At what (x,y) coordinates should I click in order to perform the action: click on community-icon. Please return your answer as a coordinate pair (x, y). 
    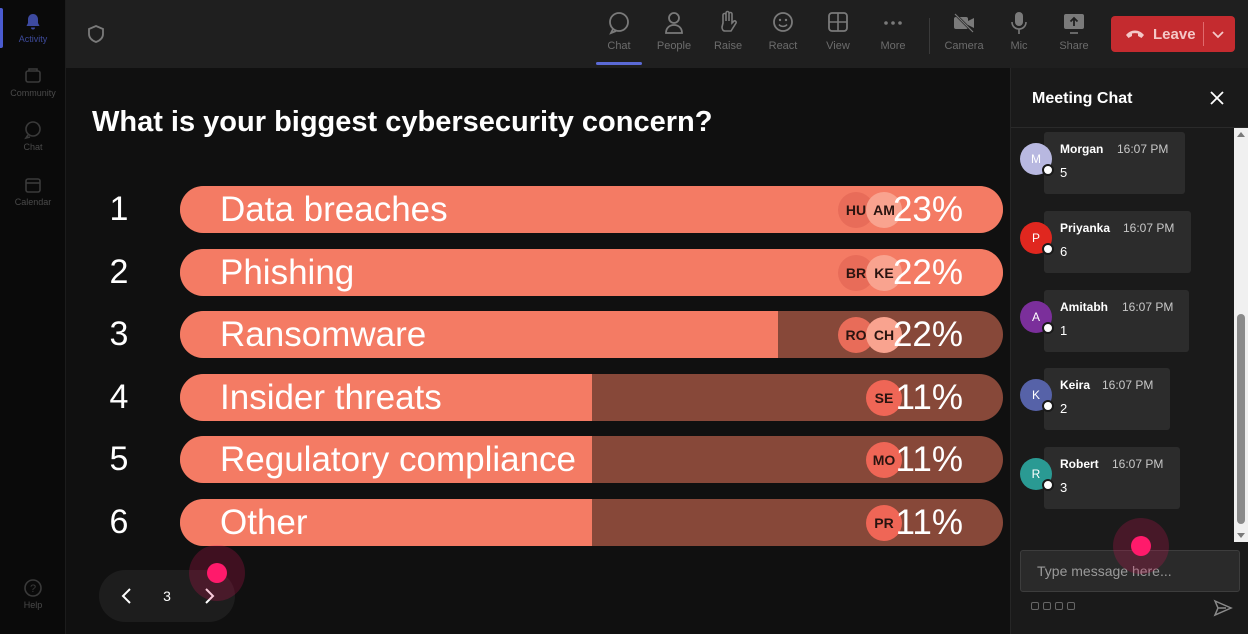
    Looking at the image, I should click on (33, 75).